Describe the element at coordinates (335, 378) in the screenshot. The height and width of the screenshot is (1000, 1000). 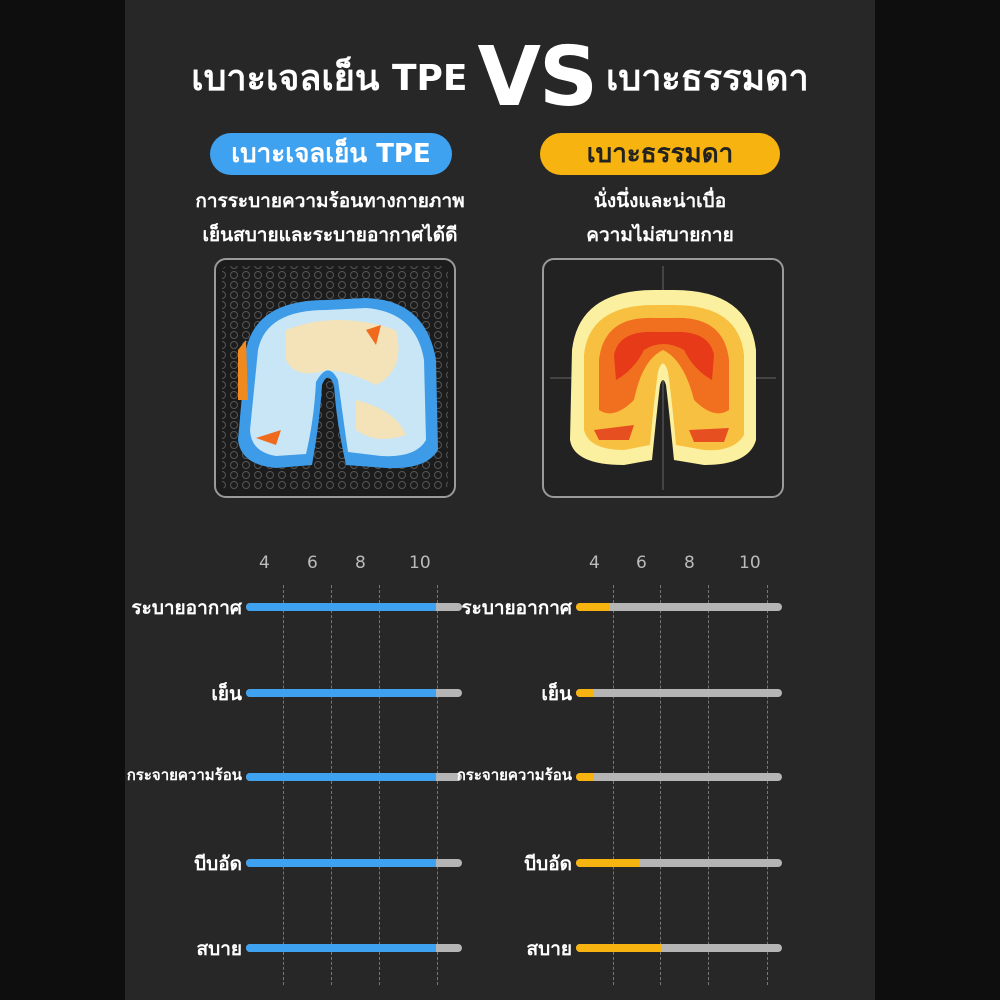
I see `tpe-seat-heatmap` at that location.